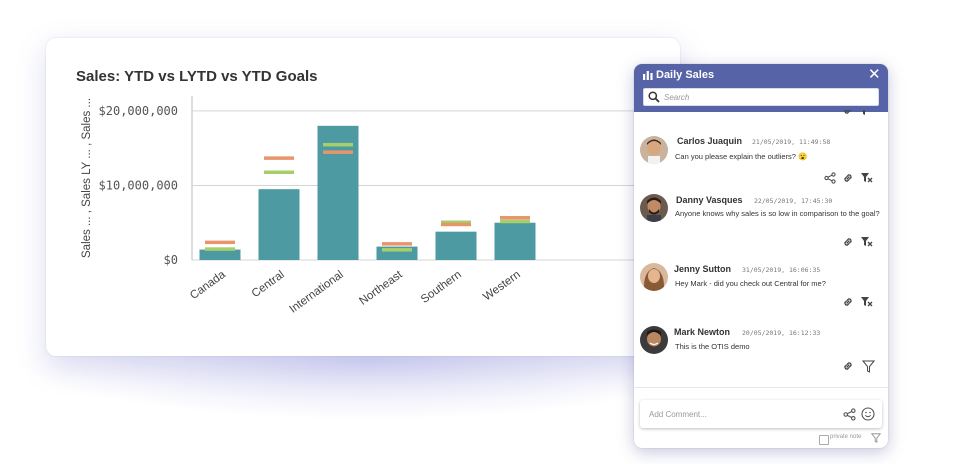 This screenshot has height=464, width=975. Describe the element at coordinates (781, 333) in the screenshot. I see `comment-timestamp: 20/05/2019, 16:12:33` at that location.